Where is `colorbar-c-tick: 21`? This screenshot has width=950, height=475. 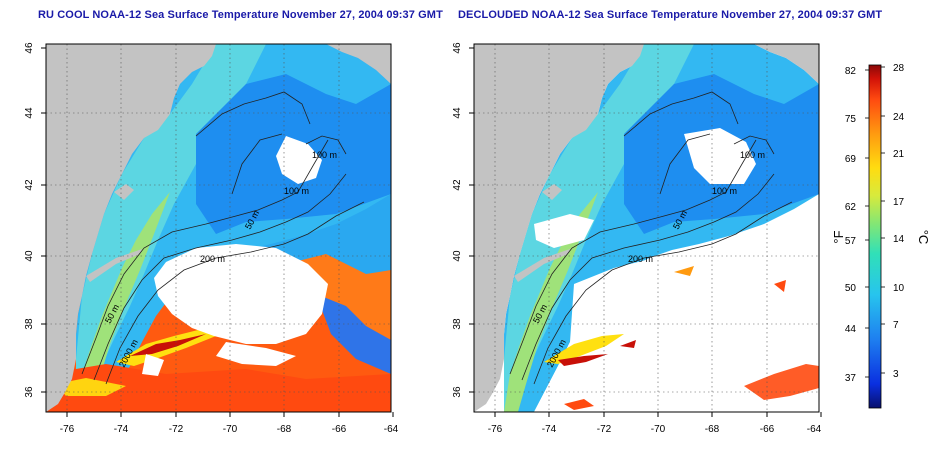 colorbar-c-tick: 21 is located at coordinates (899, 154).